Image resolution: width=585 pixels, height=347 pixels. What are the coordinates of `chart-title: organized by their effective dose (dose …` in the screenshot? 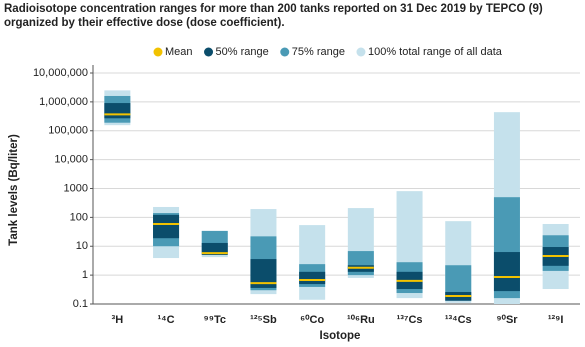 It's located at (144, 23).